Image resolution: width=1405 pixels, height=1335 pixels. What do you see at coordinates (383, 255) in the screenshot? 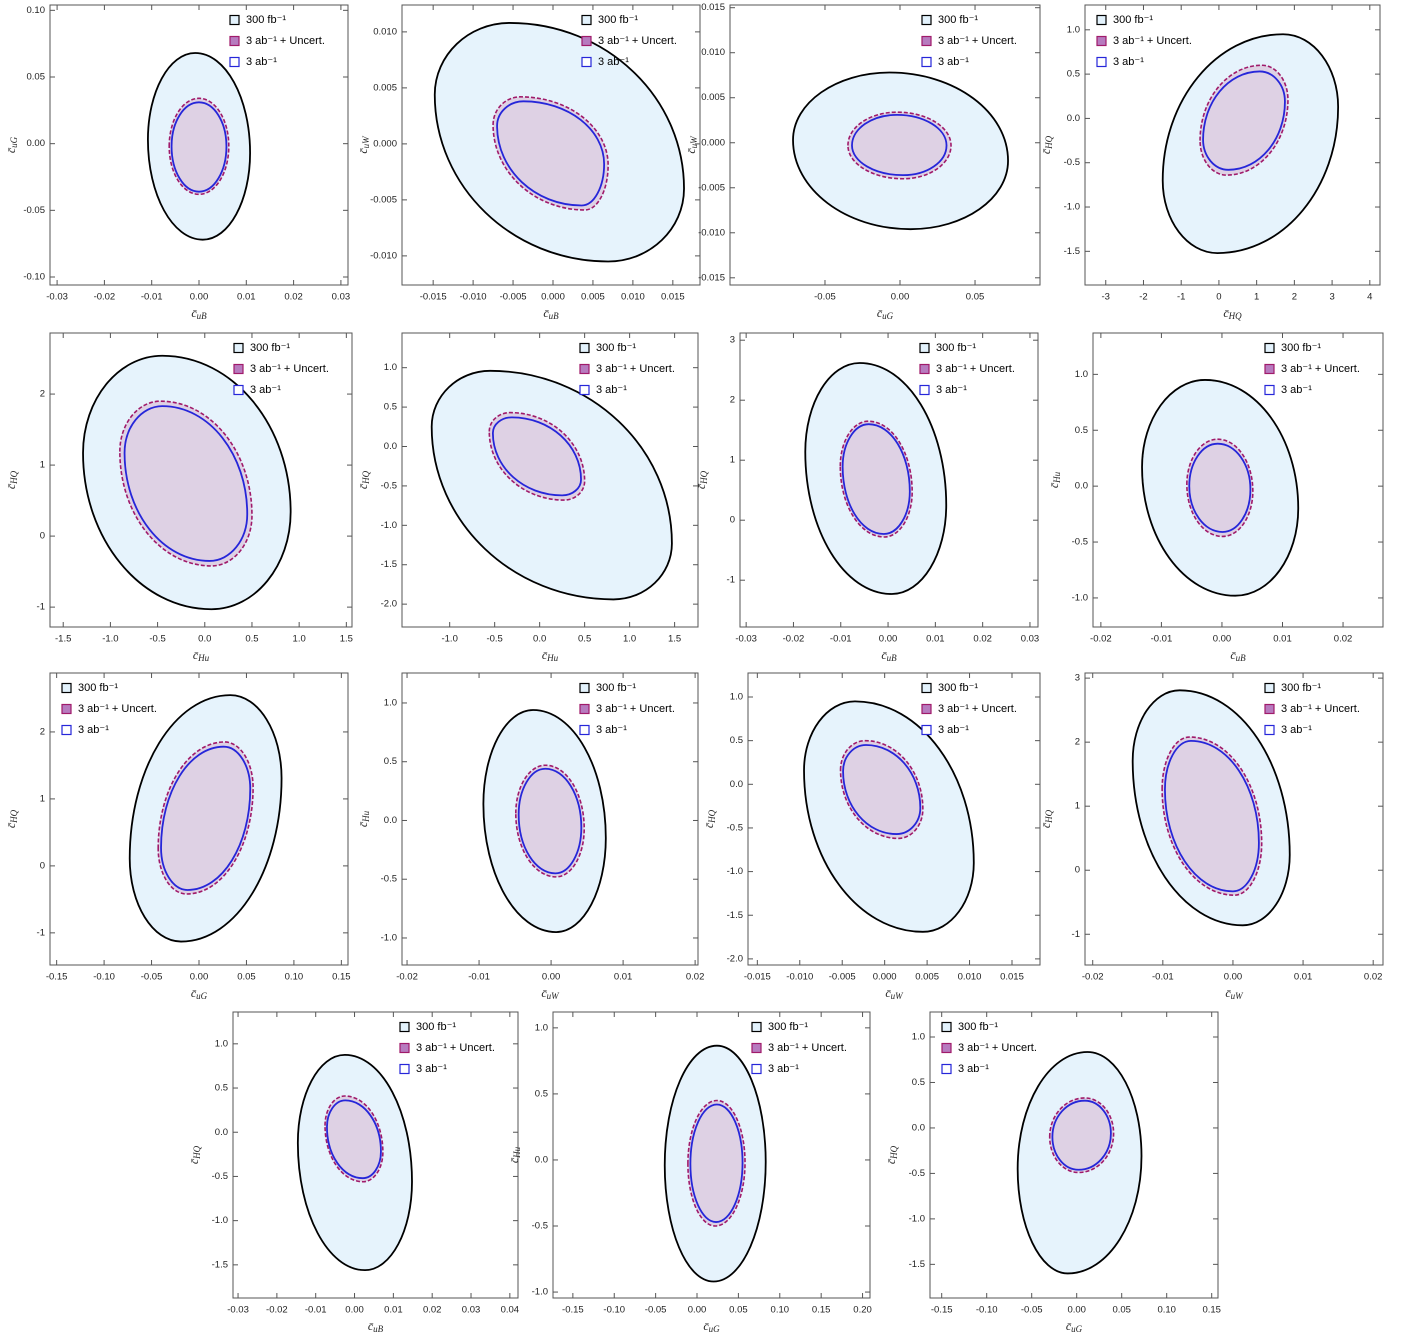
I see `y-tick-label: -0.010` at bounding box center [383, 255].